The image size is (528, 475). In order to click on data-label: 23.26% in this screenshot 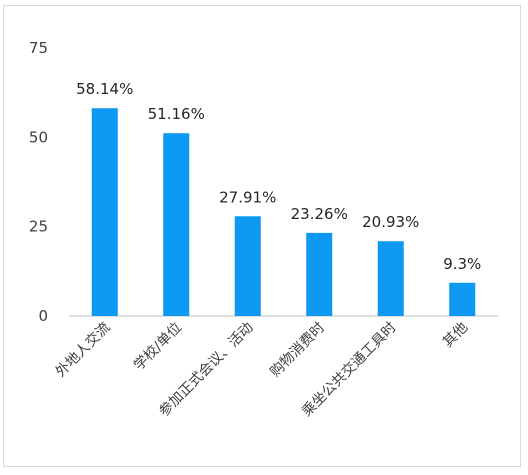, I will do `click(319, 214)`.